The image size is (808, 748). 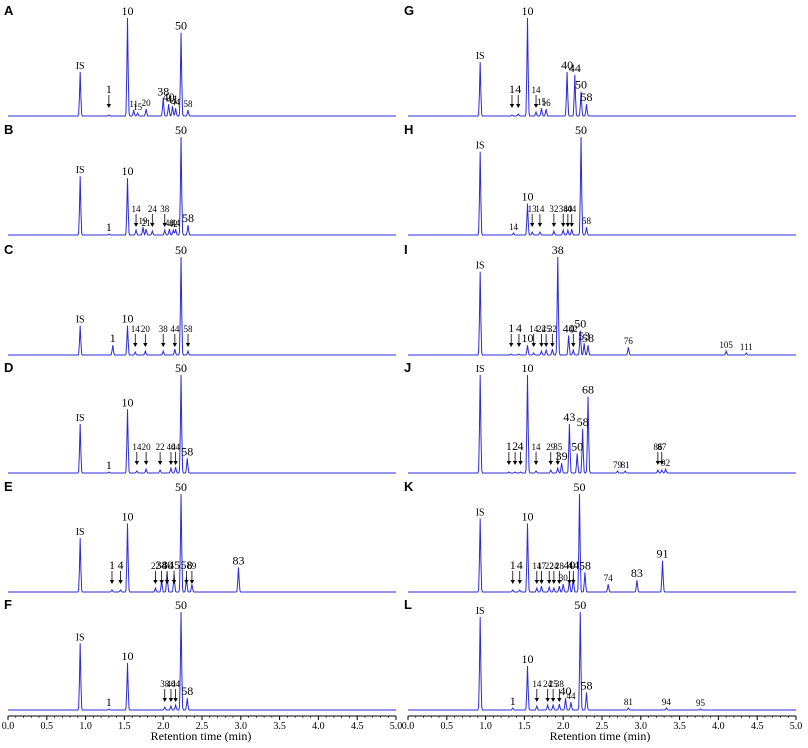 What do you see at coordinates (409, 486) in the screenshot?
I see `panel-letter: K` at bounding box center [409, 486].